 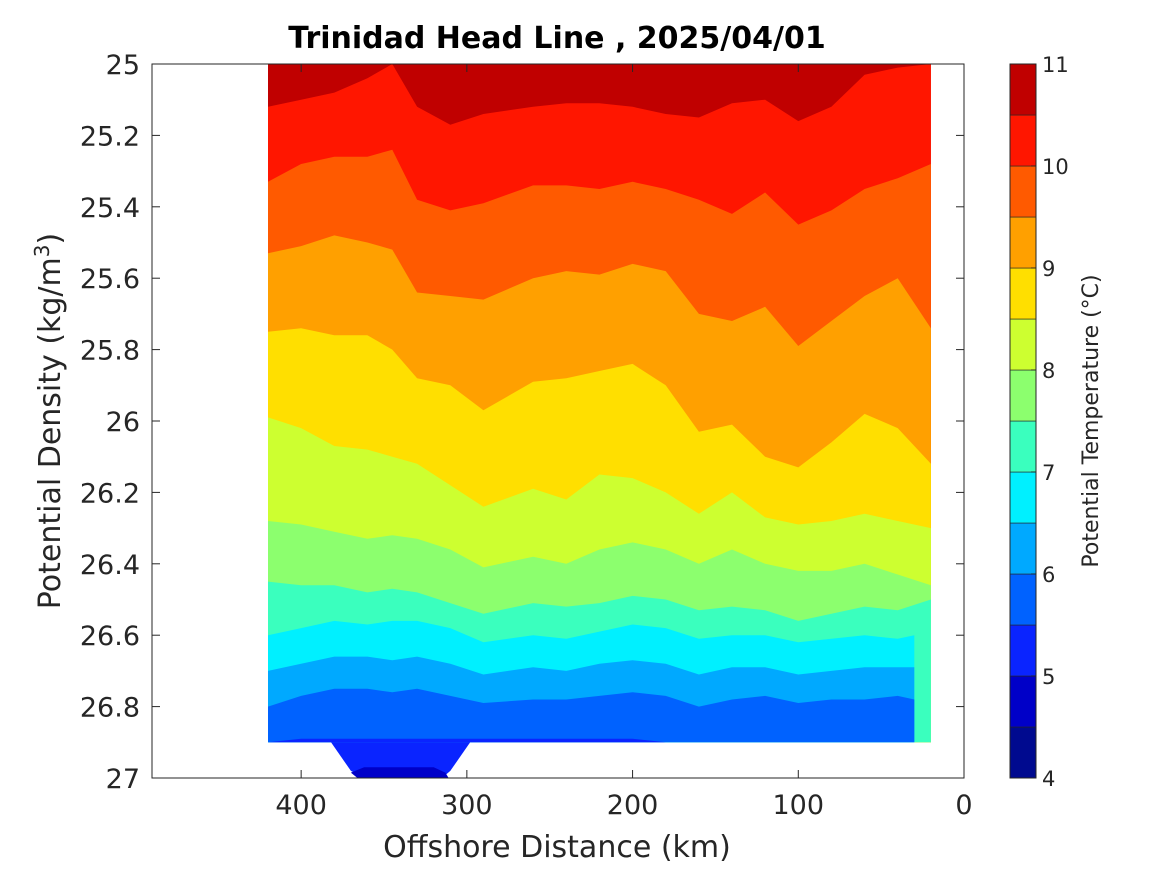 What do you see at coordinates (1048, 575) in the screenshot?
I see `colorbar-tick-label: 6` at bounding box center [1048, 575].